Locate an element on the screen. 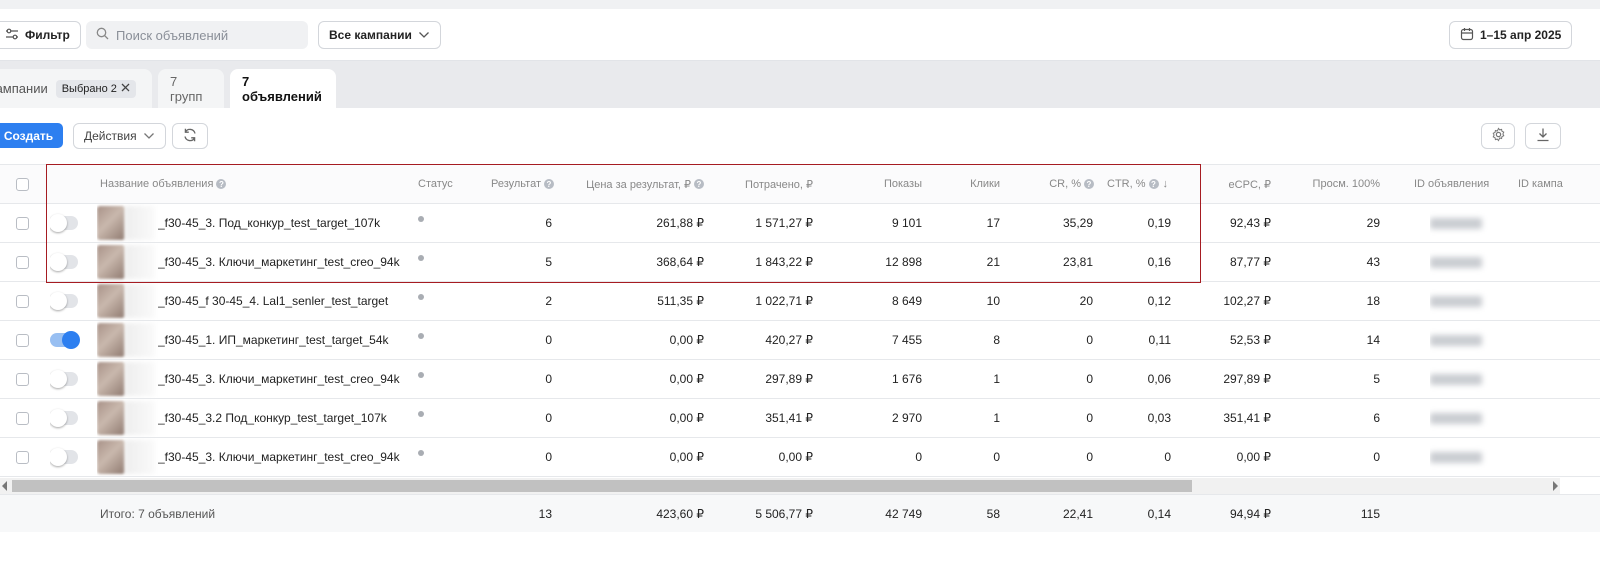 The height and width of the screenshot is (562, 1600). header-result-label: Результат is located at coordinates (515, 184).